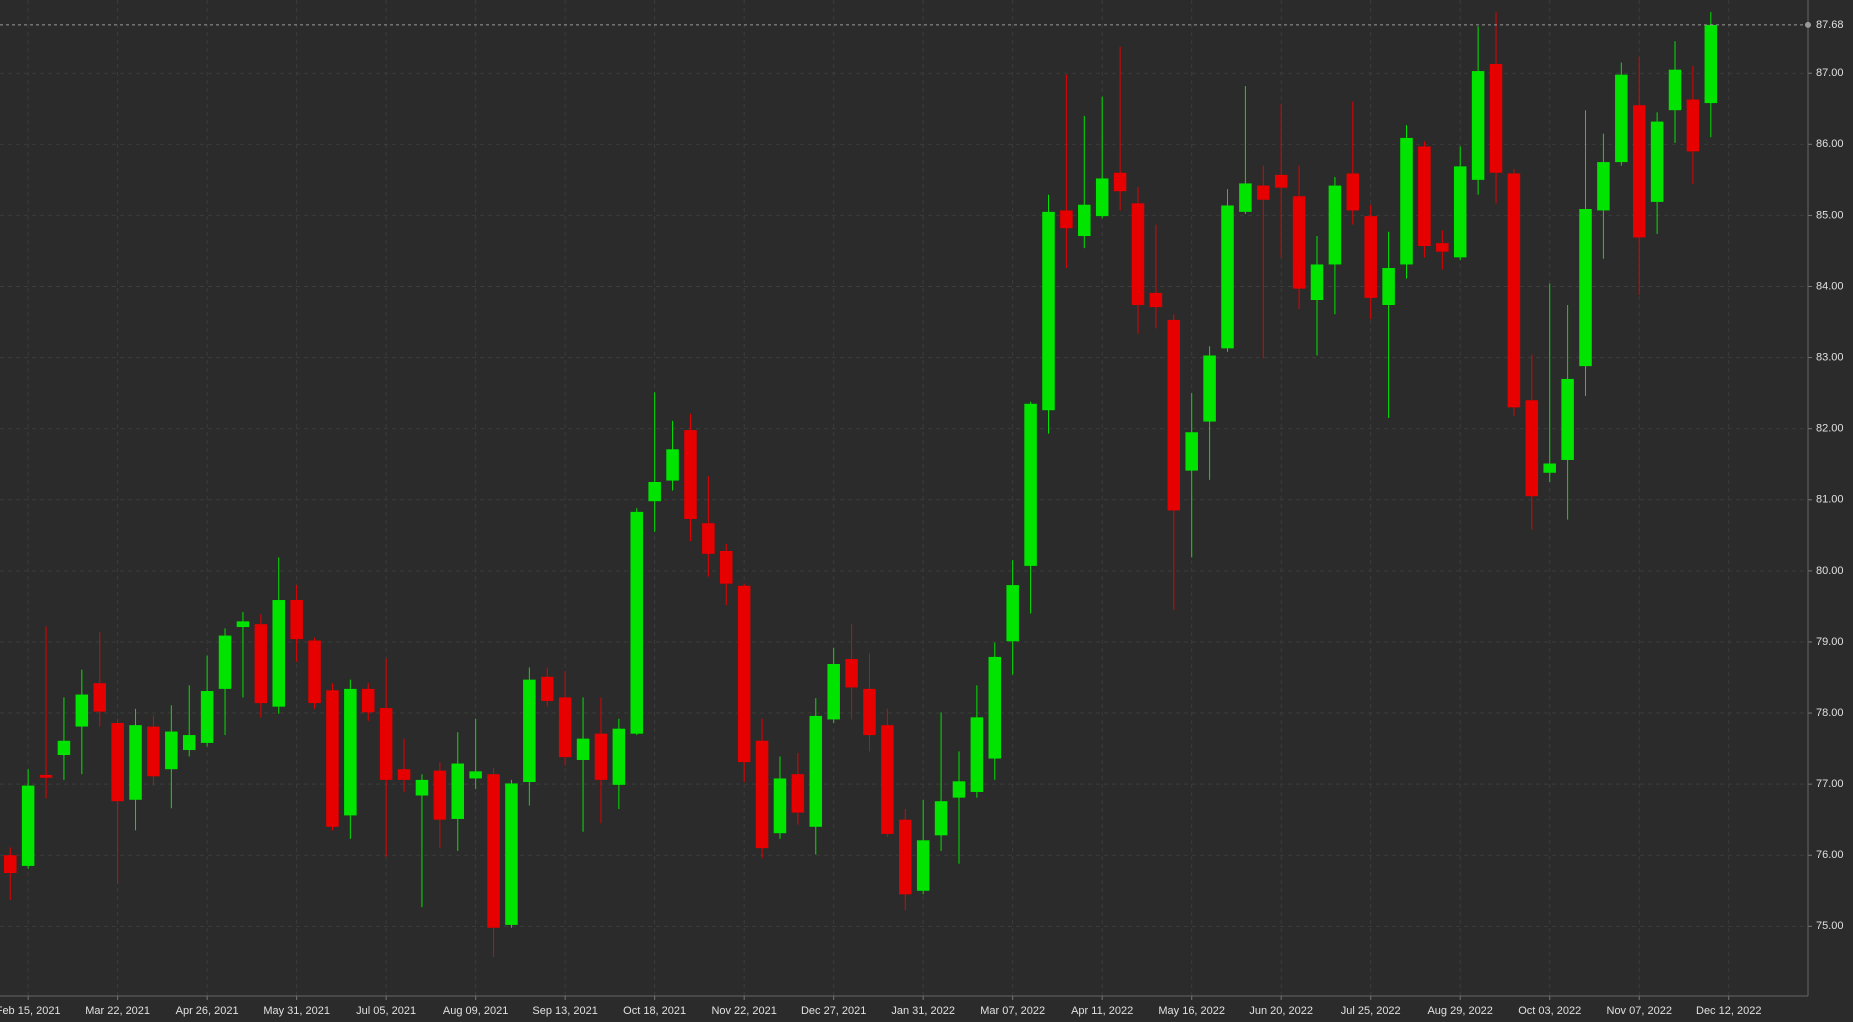  Describe the element at coordinates (1830, 926) in the screenshot. I see `y-tick-label: 75.00` at that location.